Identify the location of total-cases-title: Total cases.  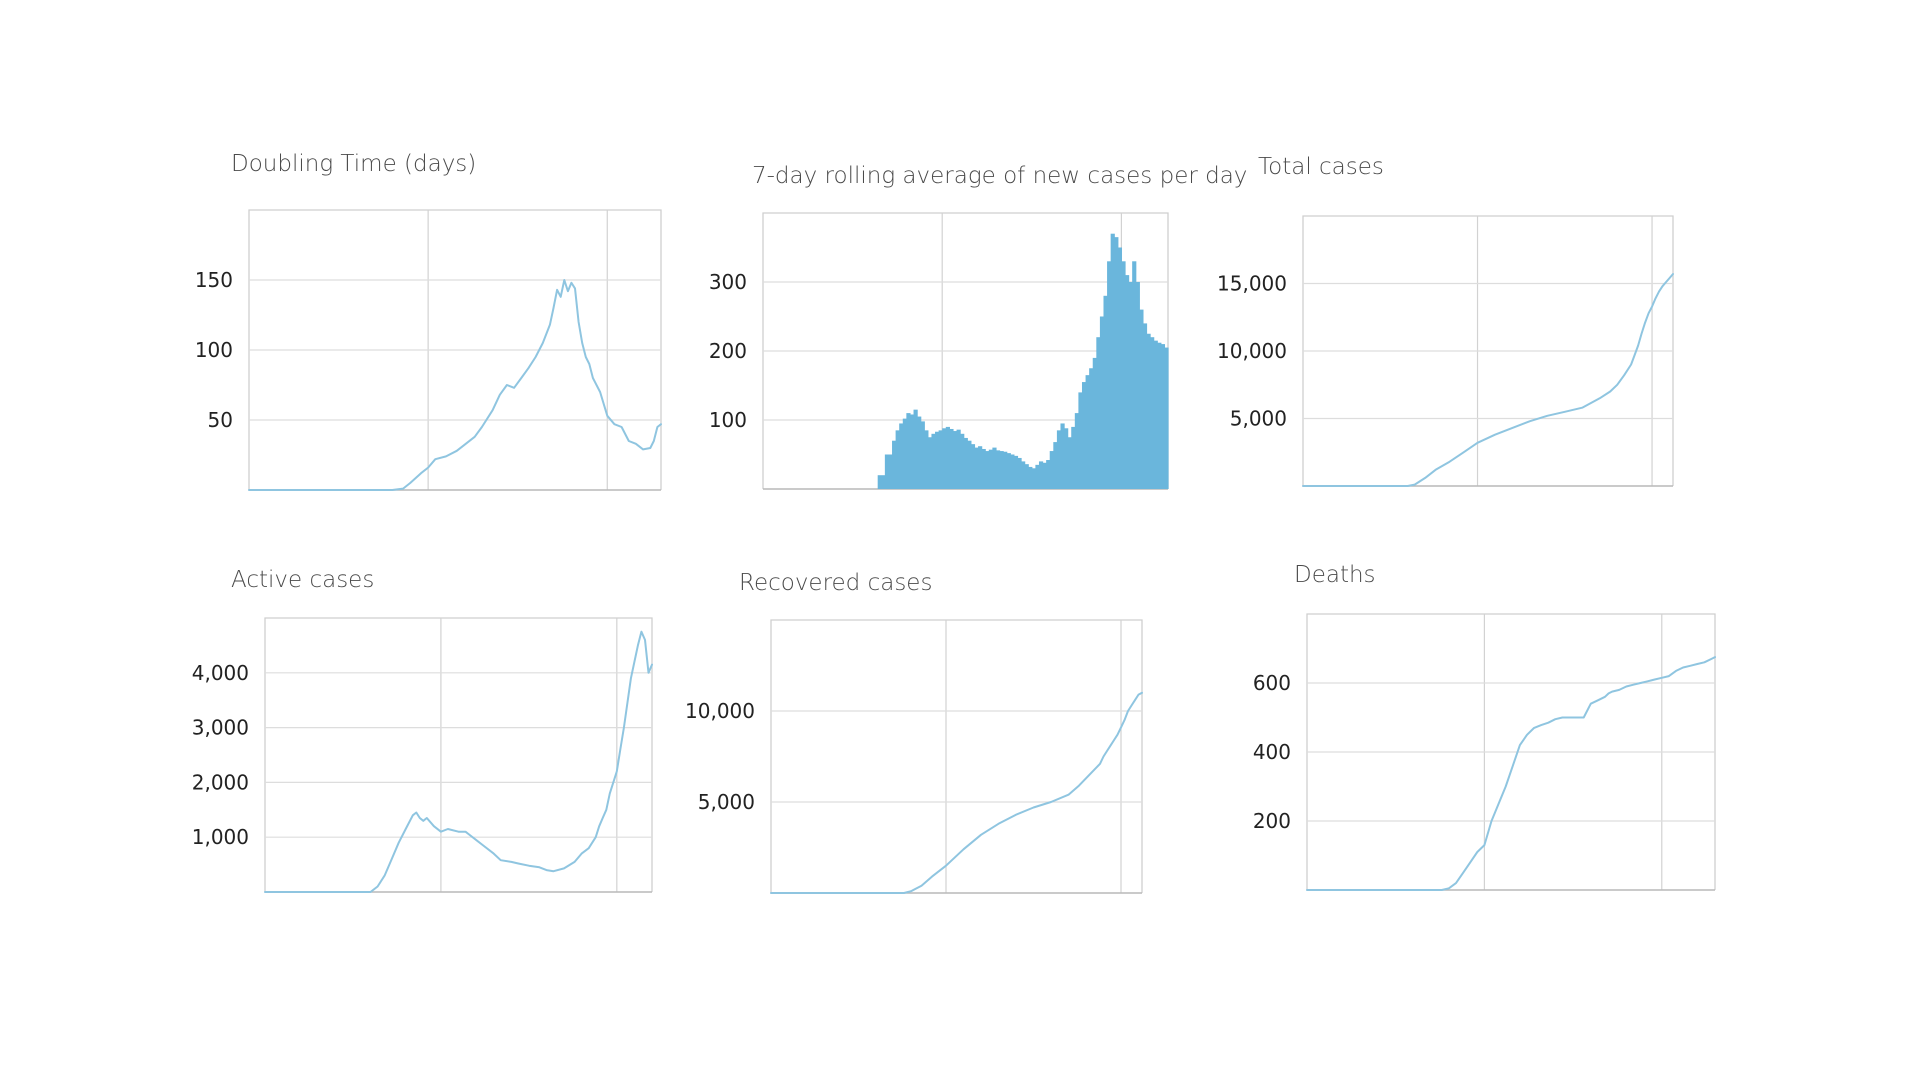
(1321, 167).